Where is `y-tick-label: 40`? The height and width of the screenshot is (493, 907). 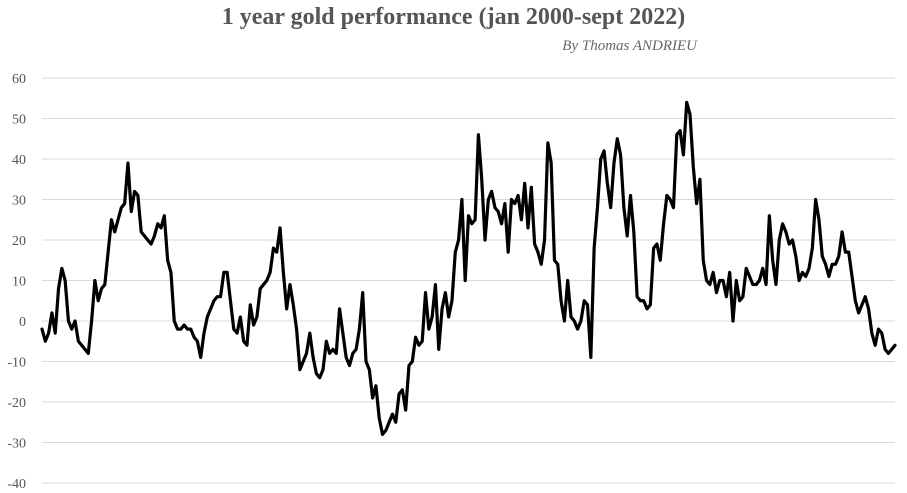 y-tick-label: 40 is located at coordinates (19, 160).